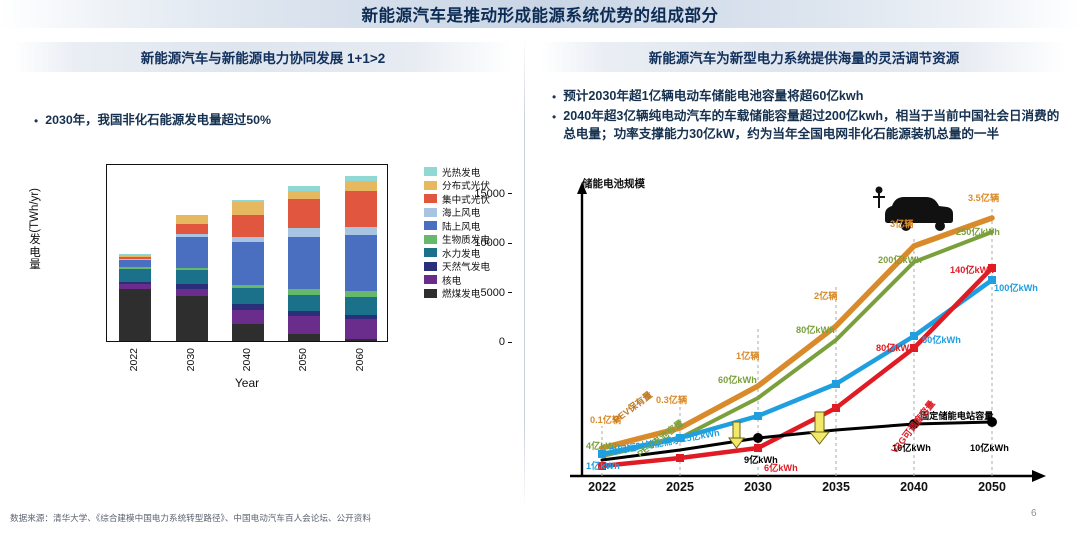  What do you see at coordinates (819, 428) in the screenshot?
I see `crossover-arrow-icon` at bounding box center [819, 428].